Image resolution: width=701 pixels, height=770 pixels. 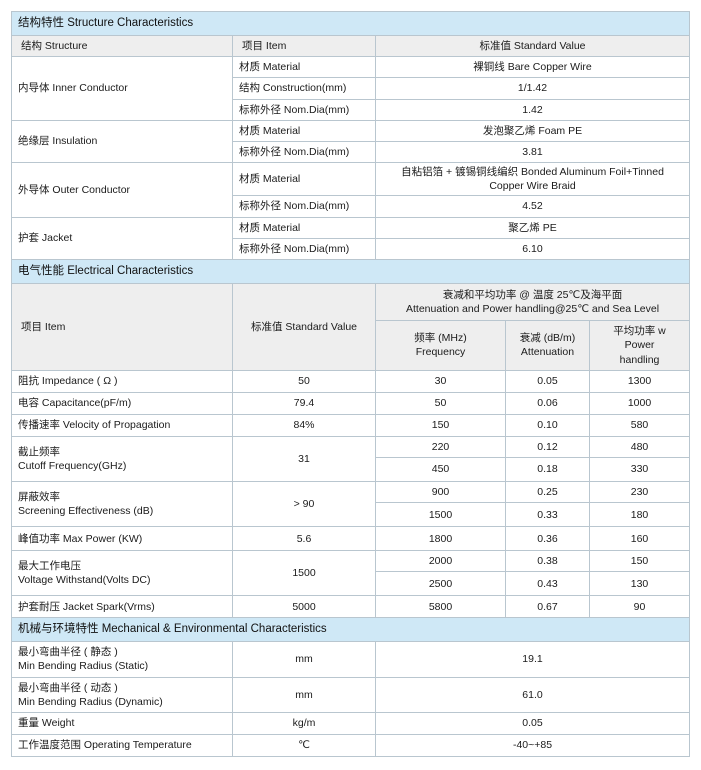 I want to click on attenuation-frequency: 1800, so click(x=440, y=539).